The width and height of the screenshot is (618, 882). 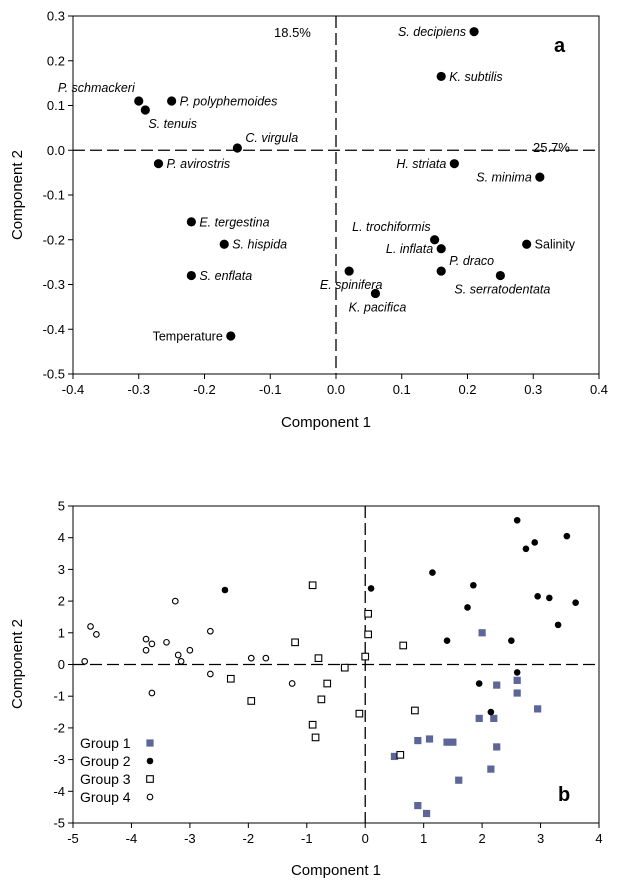 I want to click on point-label: P. schmackeri, so click(x=97, y=88).